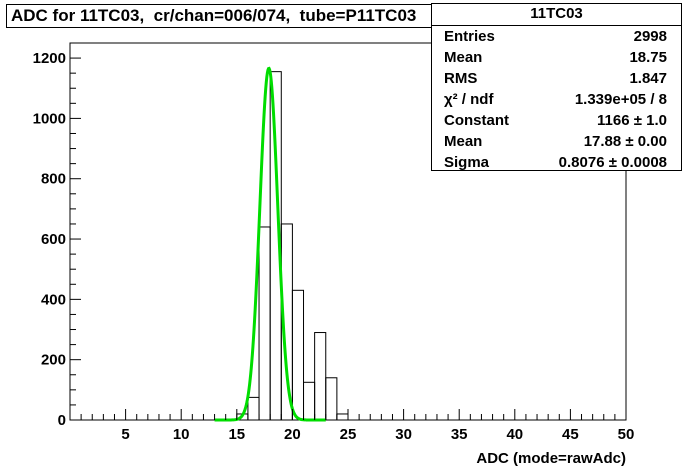 This screenshot has width=696, height=473. I want to click on stats-row-sigma: Sigma 0.8076 ± 0.0008, so click(556, 162).